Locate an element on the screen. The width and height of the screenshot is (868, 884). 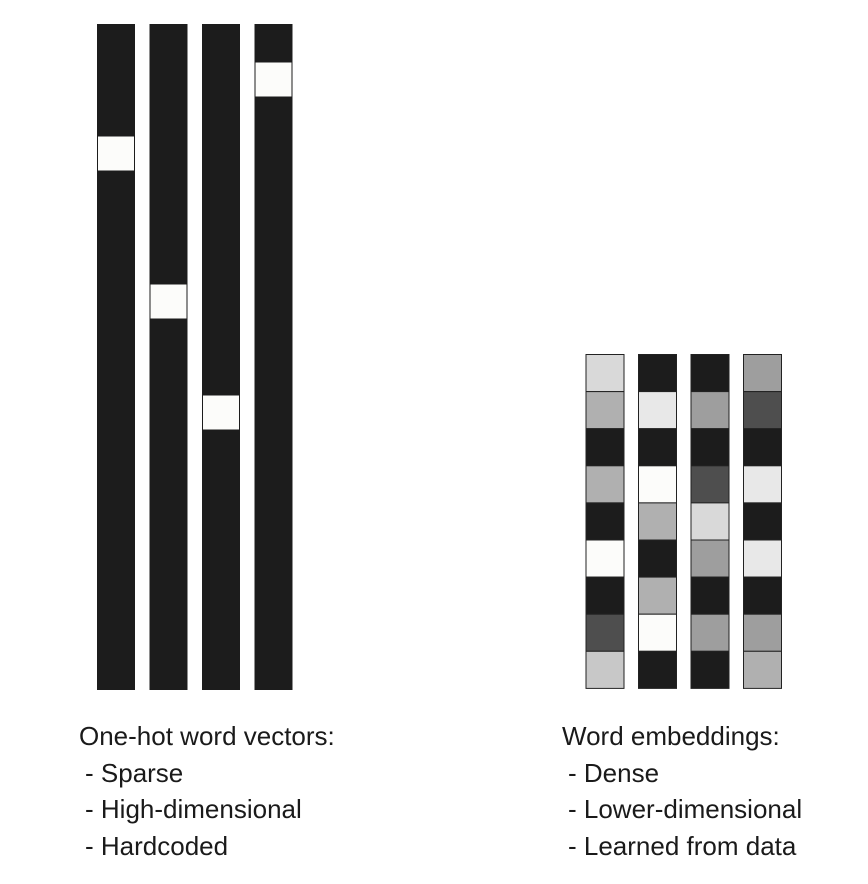
embedding-caption-title: Word embeddings: is located at coordinates (671, 736).